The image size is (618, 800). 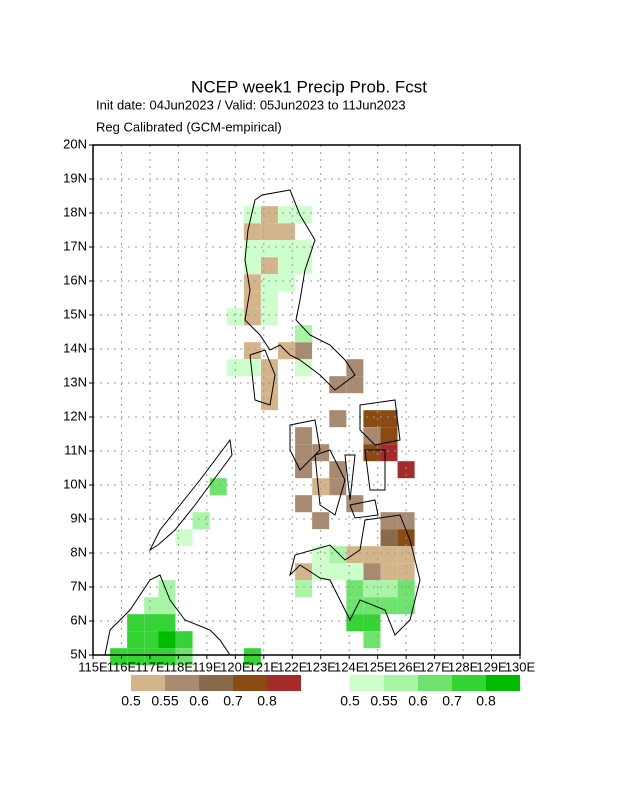 I want to click on x-tick-label: 126E, so click(x=406, y=666).